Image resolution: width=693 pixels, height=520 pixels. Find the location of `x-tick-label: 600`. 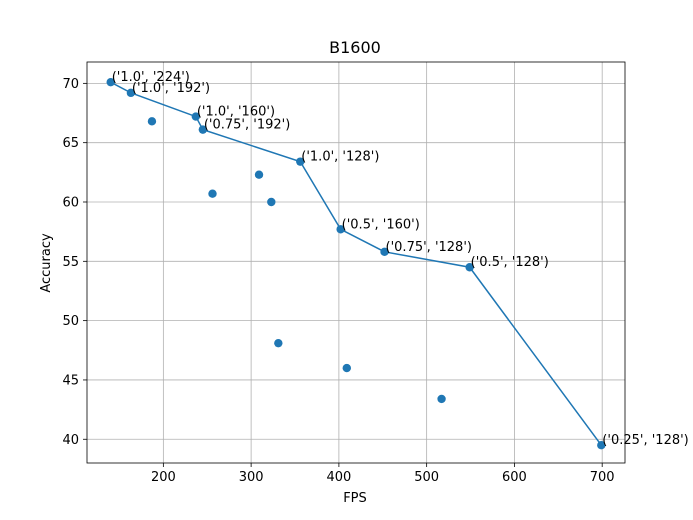

x-tick-label: 600 is located at coordinates (514, 477).